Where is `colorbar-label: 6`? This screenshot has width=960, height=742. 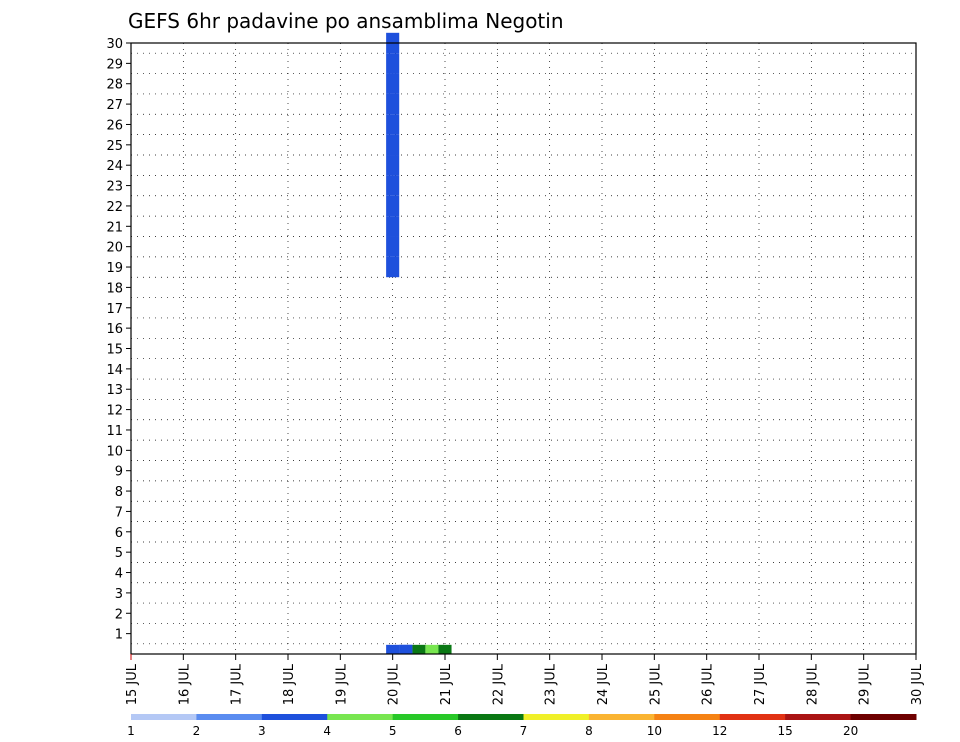
colorbar-label: 6 is located at coordinates (458, 731).